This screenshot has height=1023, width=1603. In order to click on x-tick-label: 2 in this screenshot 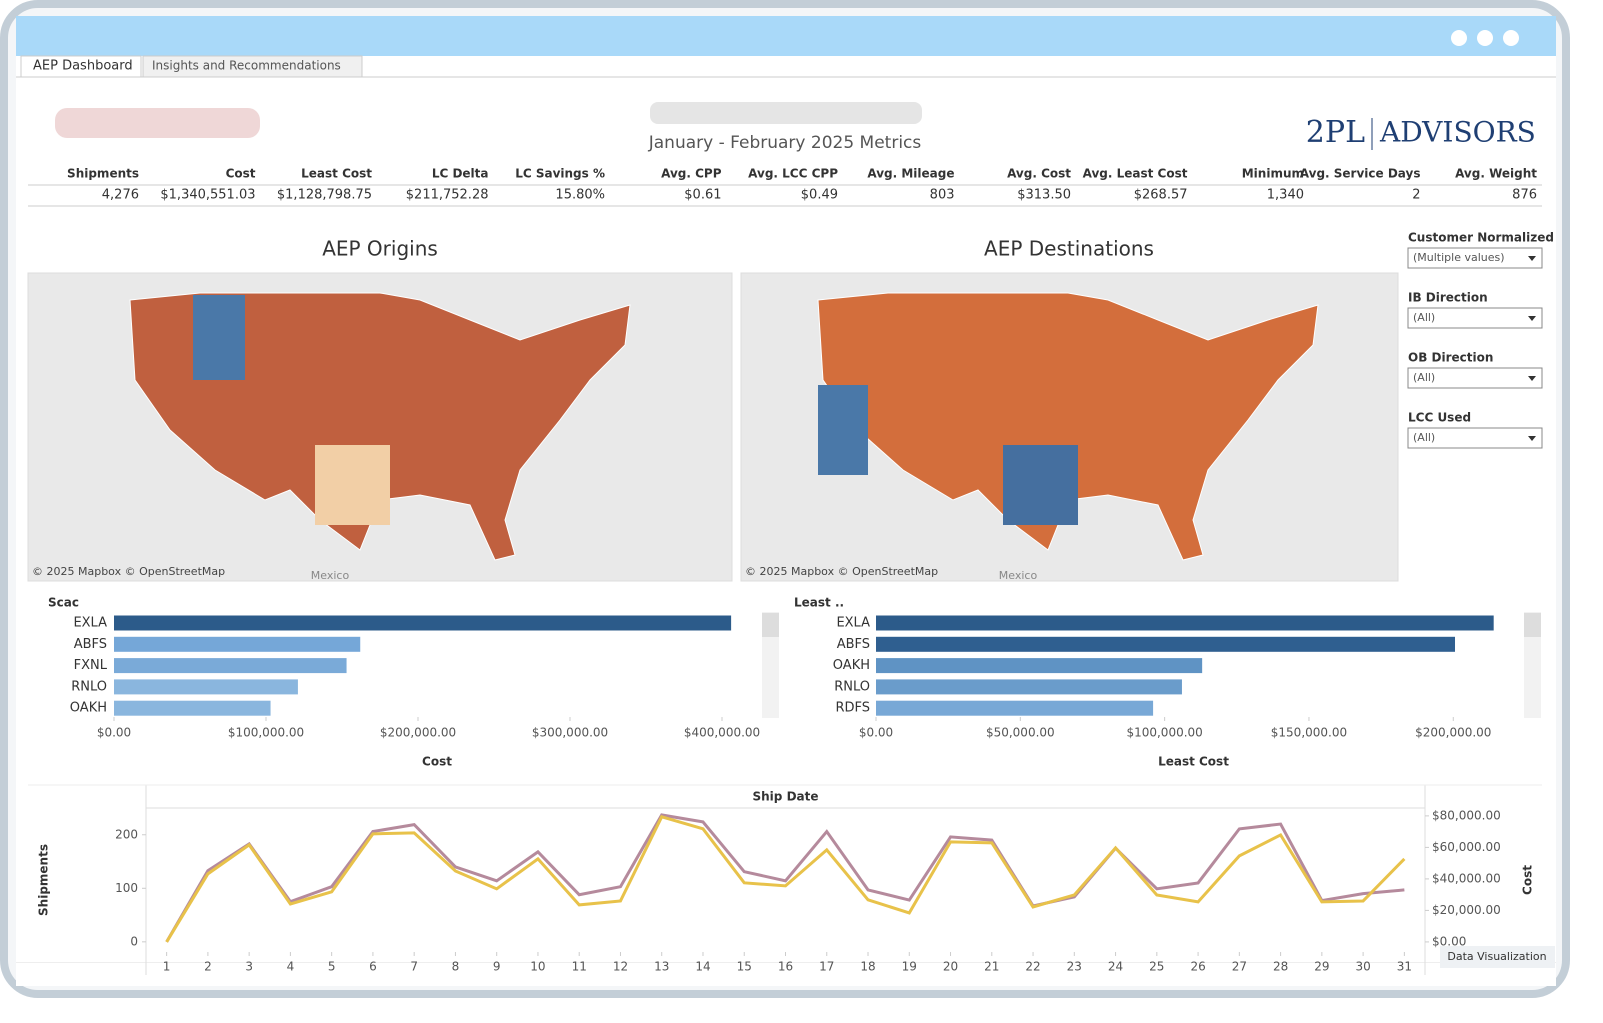, I will do `click(208, 967)`.